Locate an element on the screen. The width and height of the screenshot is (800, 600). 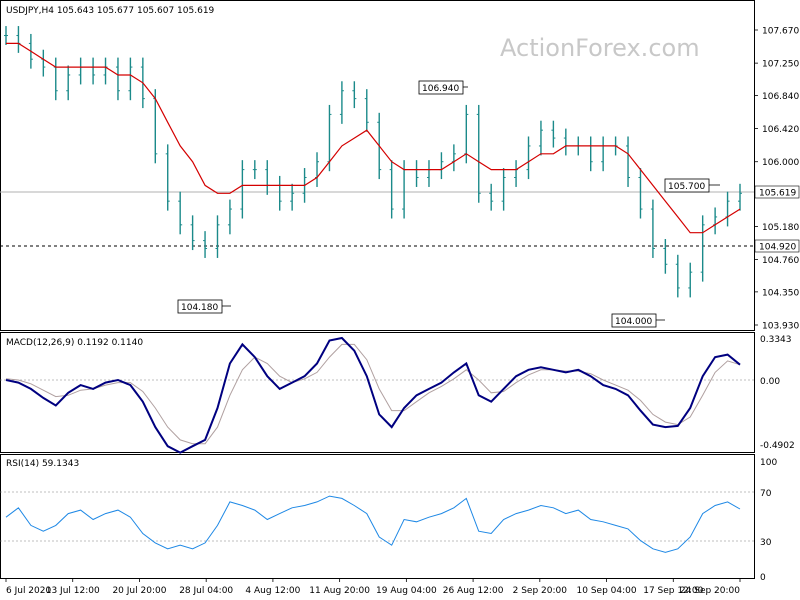
price-tick-label: 106.000 is located at coordinates (780, 163).